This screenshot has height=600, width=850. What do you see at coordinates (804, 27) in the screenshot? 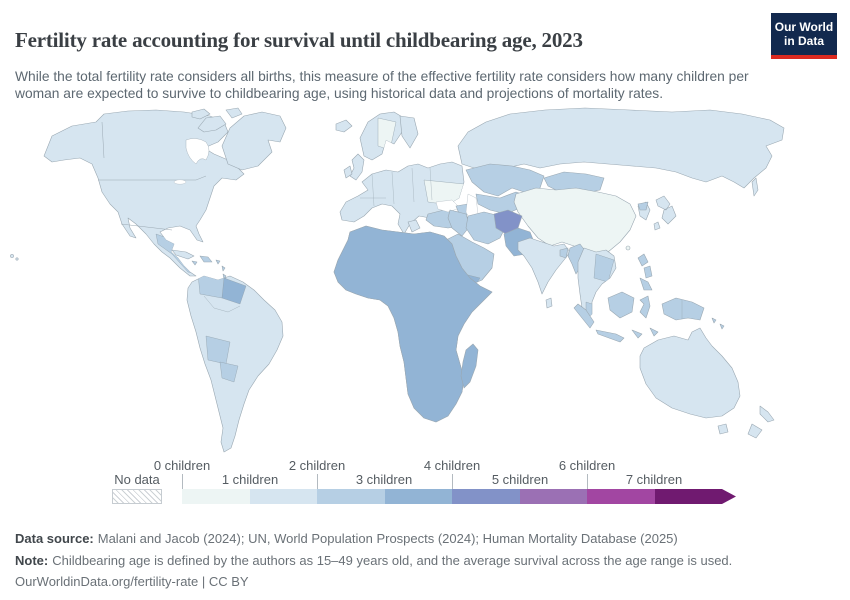
I see `owid-logo-line1: Our World` at bounding box center [804, 27].